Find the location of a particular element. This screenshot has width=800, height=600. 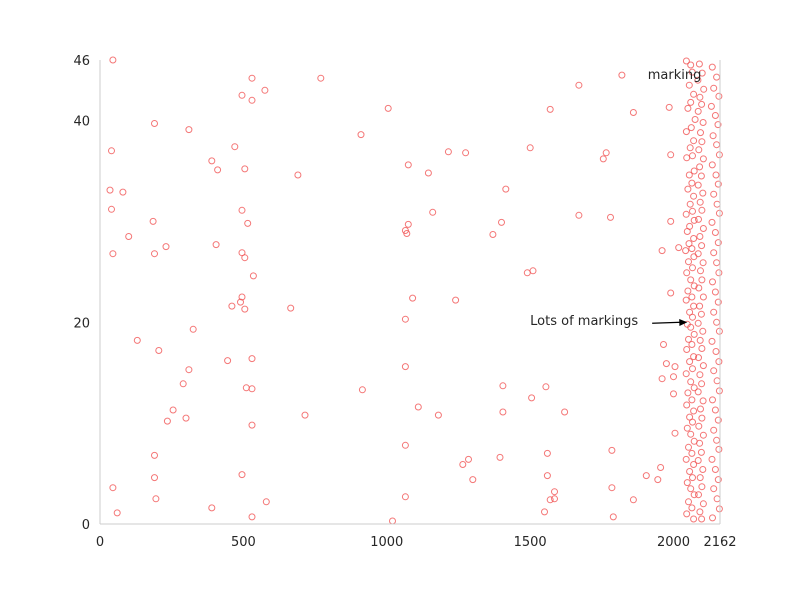

y-tick-labels: 0 20 40 46 is located at coordinates (81, 293).